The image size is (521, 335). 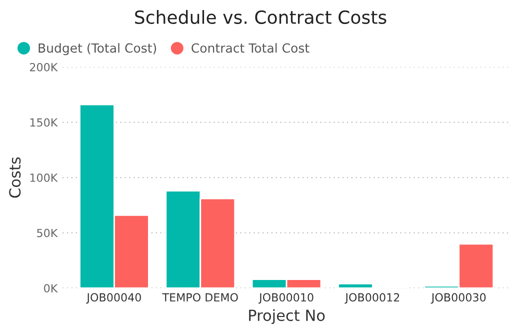 What do you see at coordinates (286, 298) in the screenshot?
I see `x-tick-label: JOB00010` at bounding box center [286, 298].